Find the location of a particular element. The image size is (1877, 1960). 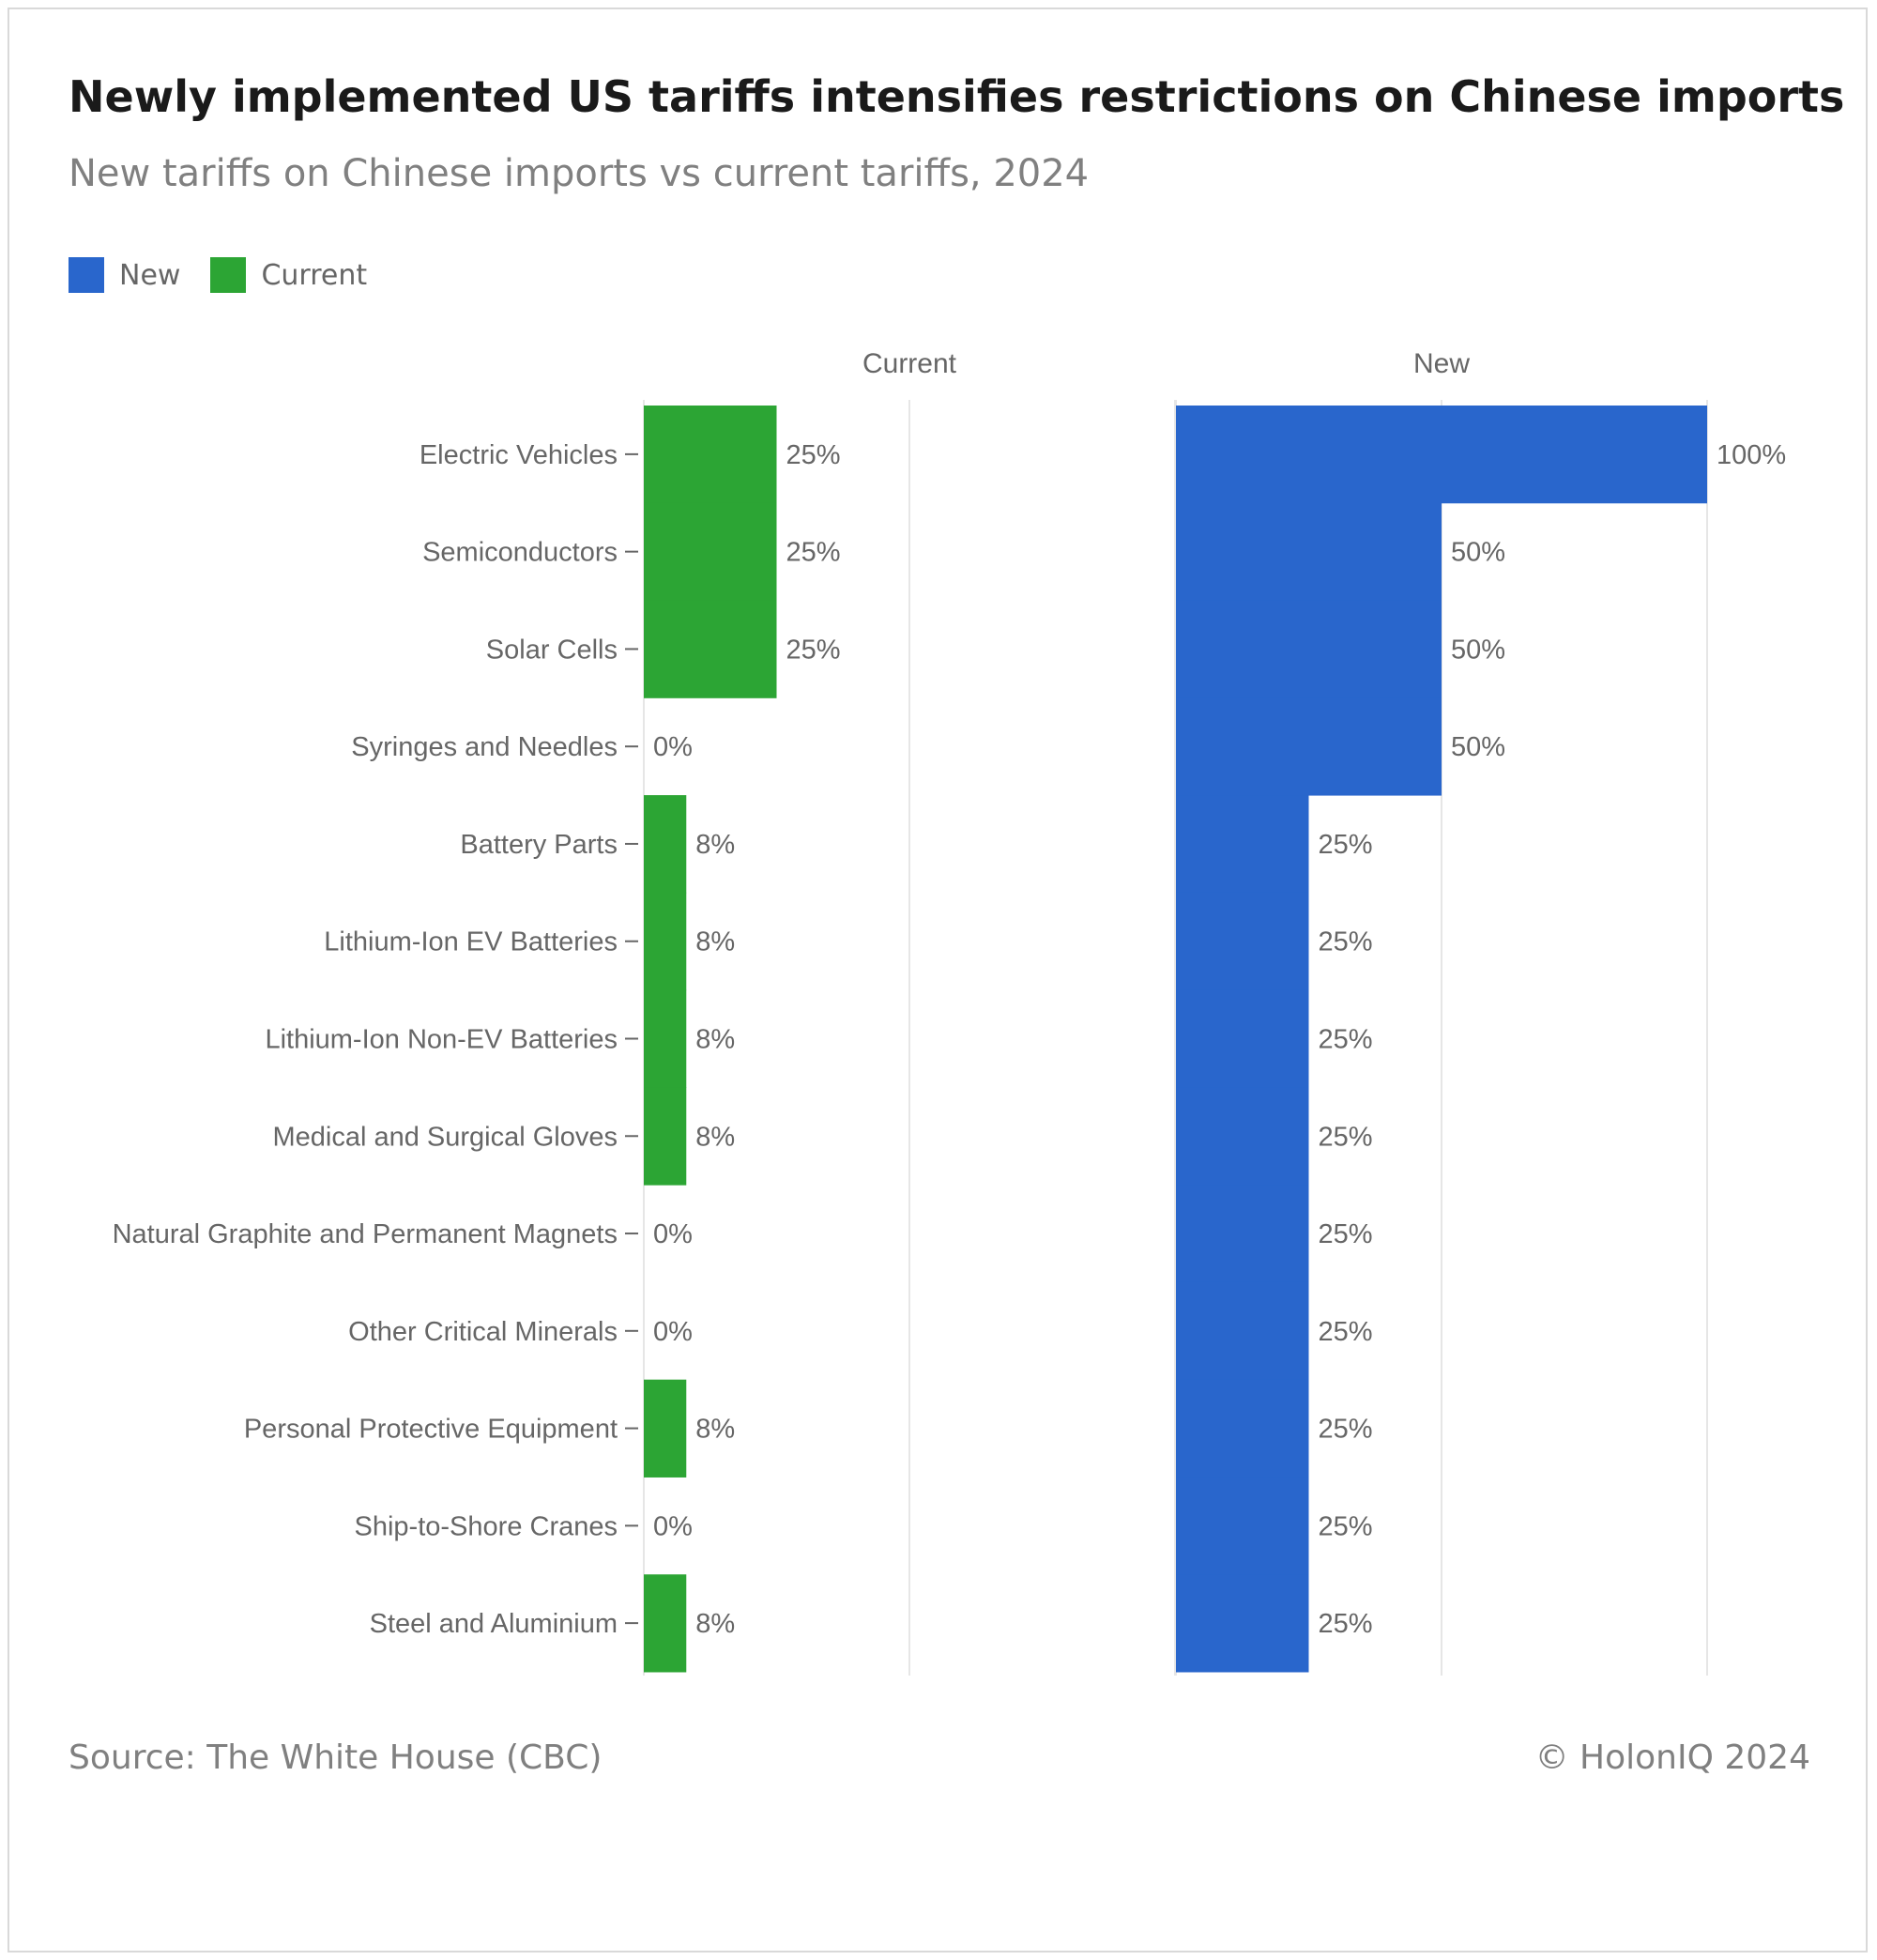

legend-swatch-new is located at coordinates (86, 275).